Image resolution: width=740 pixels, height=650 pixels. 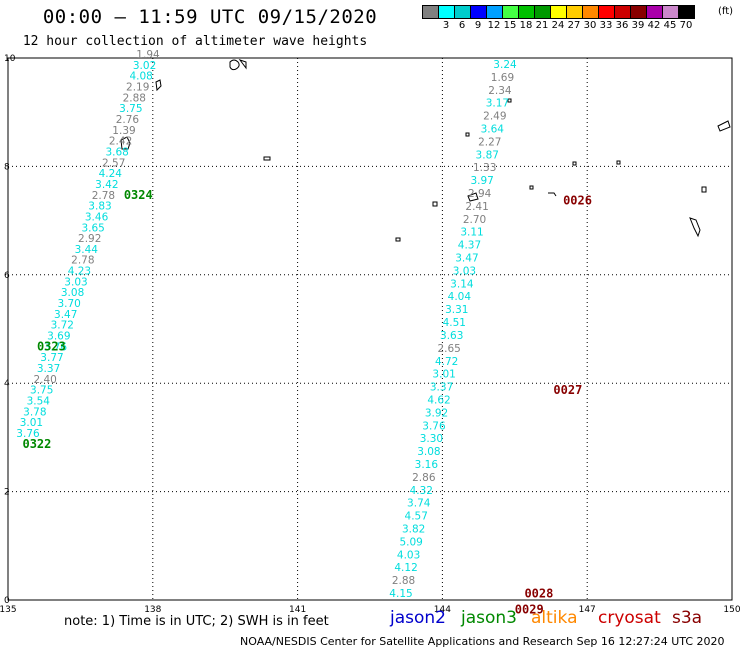 I want to click on mission-name: s3a, so click(x=687, y=618).